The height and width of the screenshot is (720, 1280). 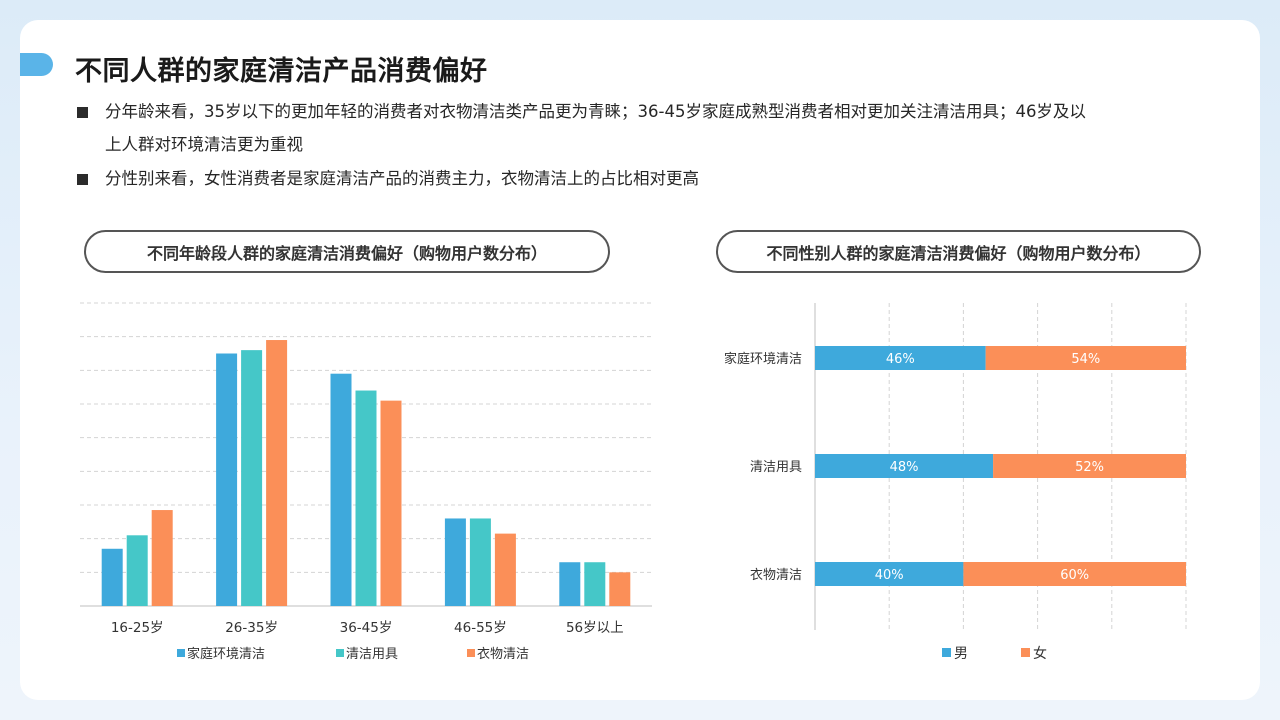 What do you see at coordinates (480, 628) in the screenshot?
I see `x-tick-label: 46-55岁` at bounding box center [480, 628].